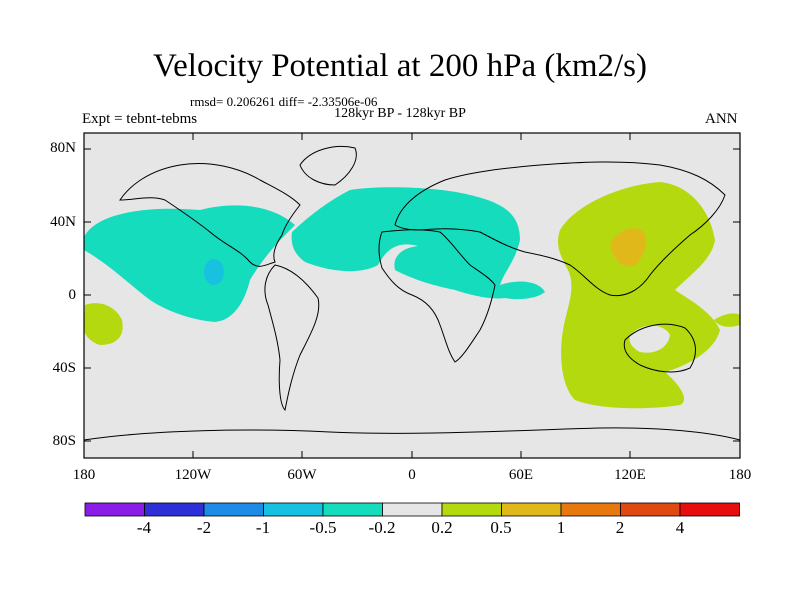  What do you see at coordinates (210, 214) in the screenshot?
I see `coastline-north-america` at bounding box center [210, 214].